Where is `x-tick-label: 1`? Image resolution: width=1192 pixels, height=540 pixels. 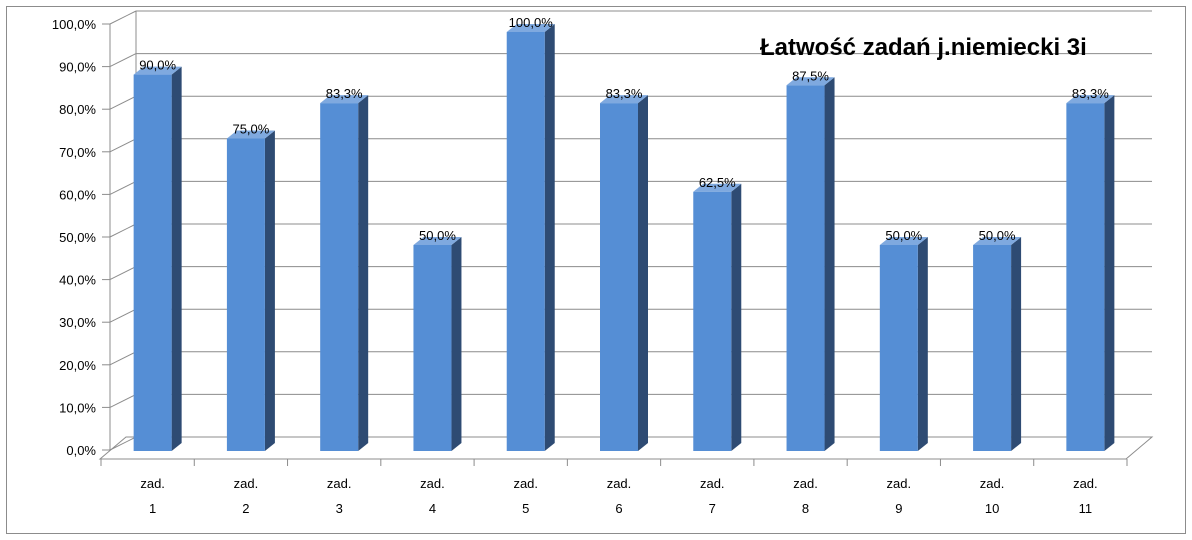
x-tick-label: 1 is located at coordinates (152, 508).